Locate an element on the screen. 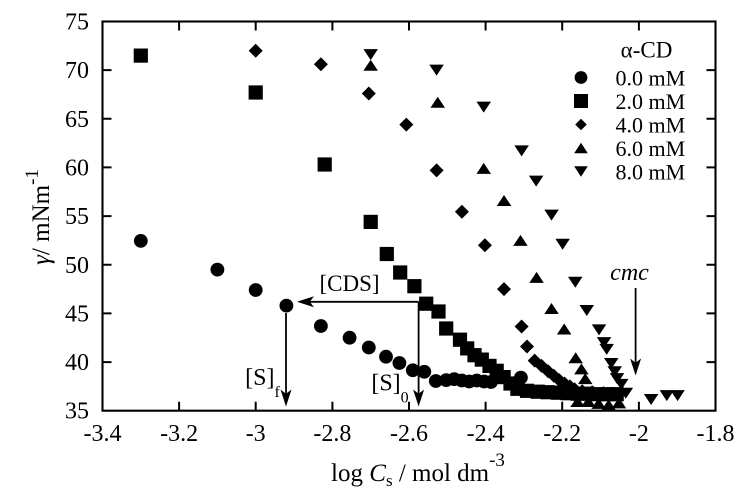  svg-text: α-CD is located at coordinates (647, 50).